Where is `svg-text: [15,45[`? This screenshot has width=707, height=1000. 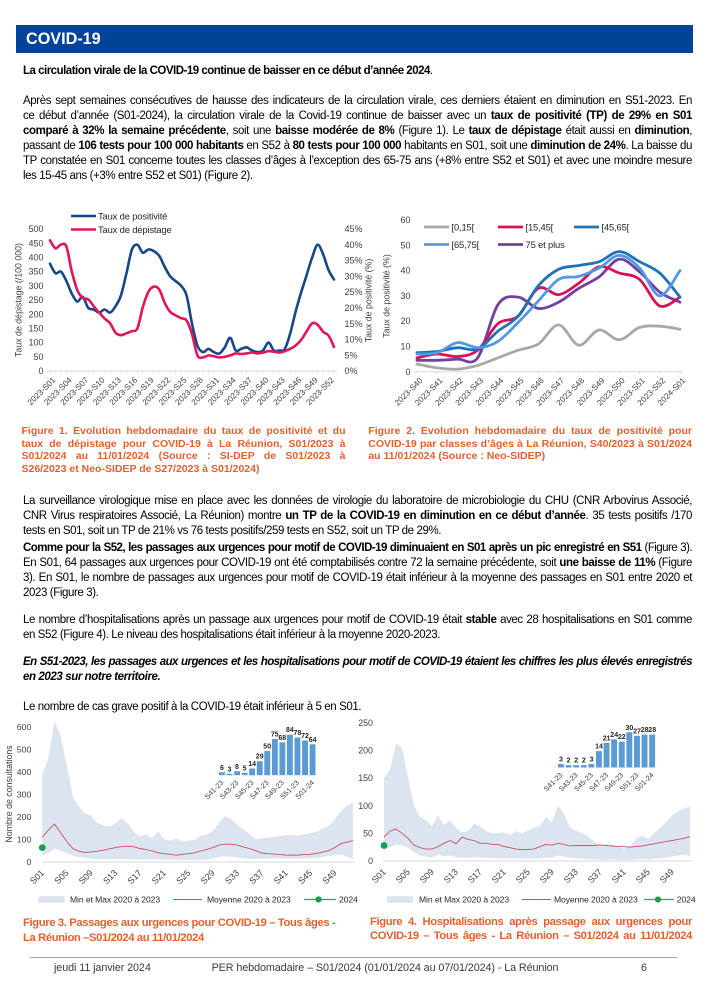
svg-text: [15,45[ is located at coordinates (540, 227).